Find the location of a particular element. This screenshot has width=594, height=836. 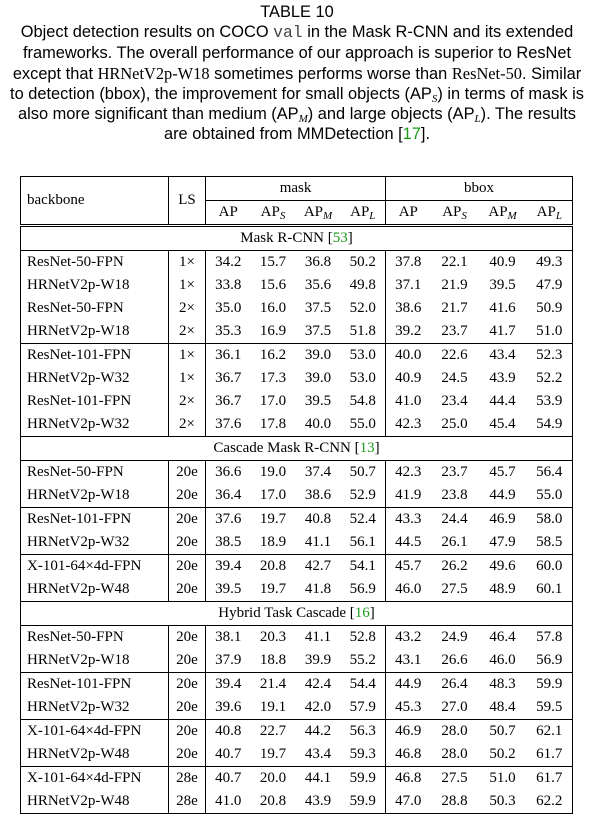

value-cell: 46.0 is located at coordinates (408, 590).